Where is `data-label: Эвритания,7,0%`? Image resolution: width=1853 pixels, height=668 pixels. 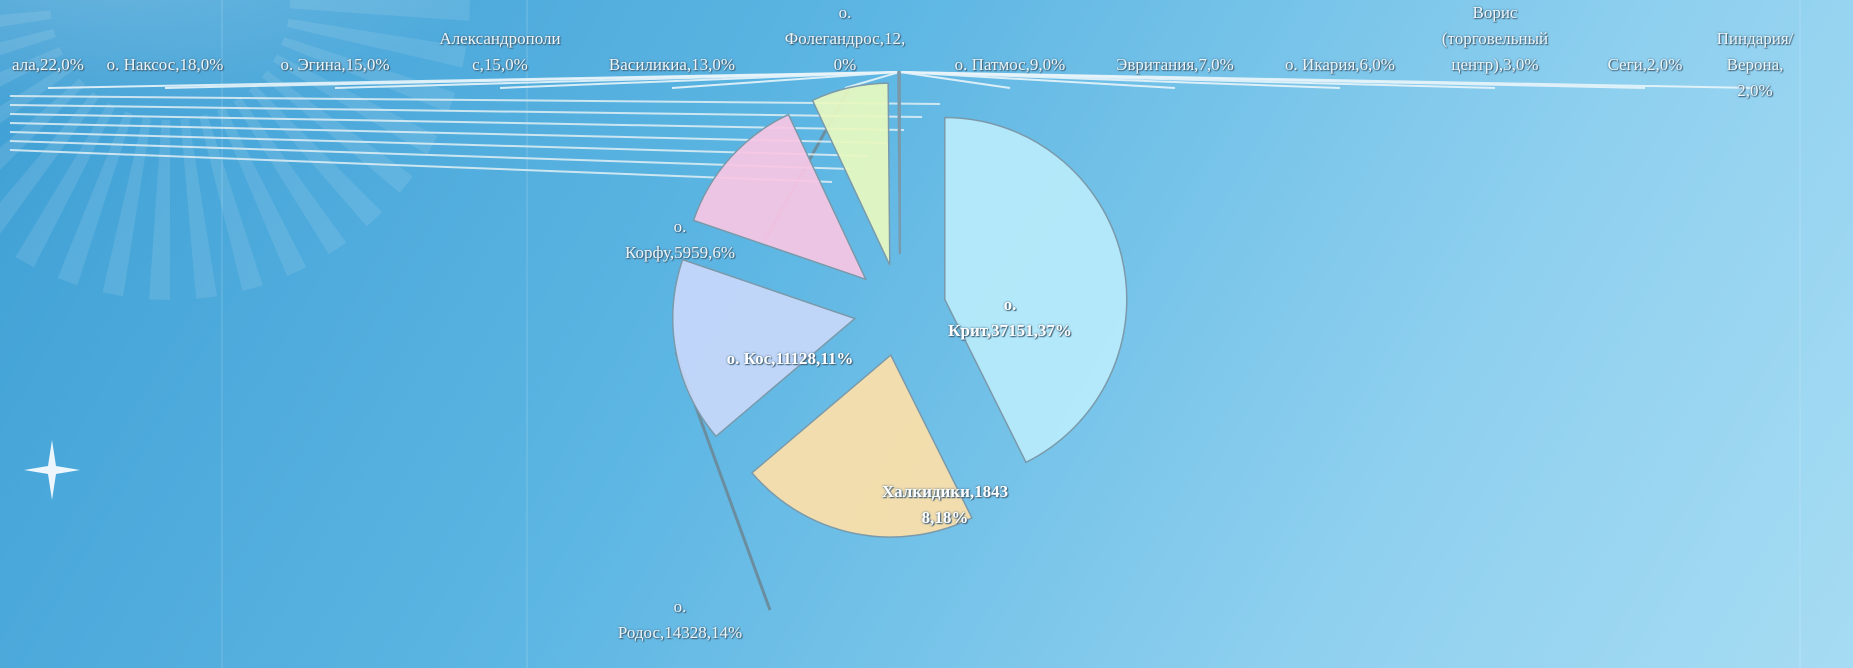
data-label: Эвритания,7,0% is located at coordinates (1175, 64).